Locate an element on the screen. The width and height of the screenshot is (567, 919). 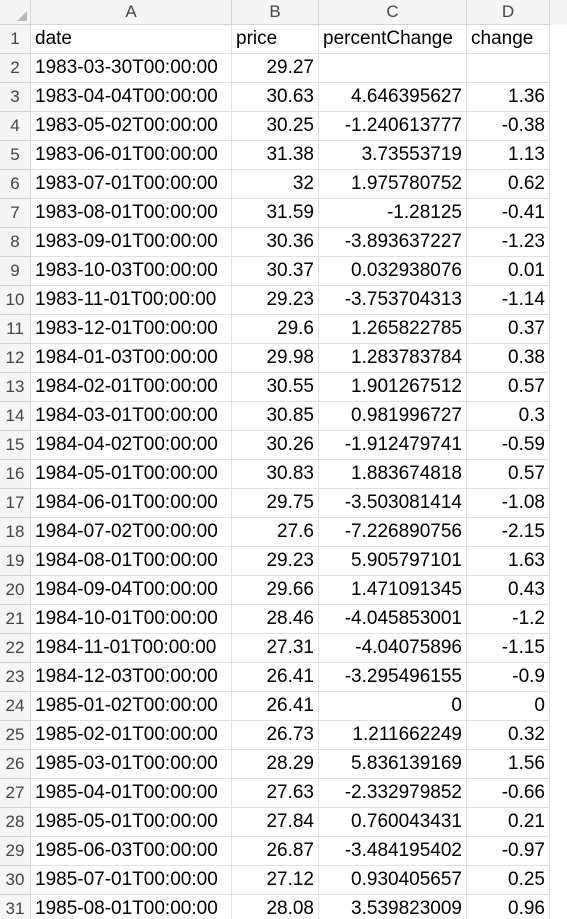
cell-c: 3.73553719 is located at coordinates (393, 155).